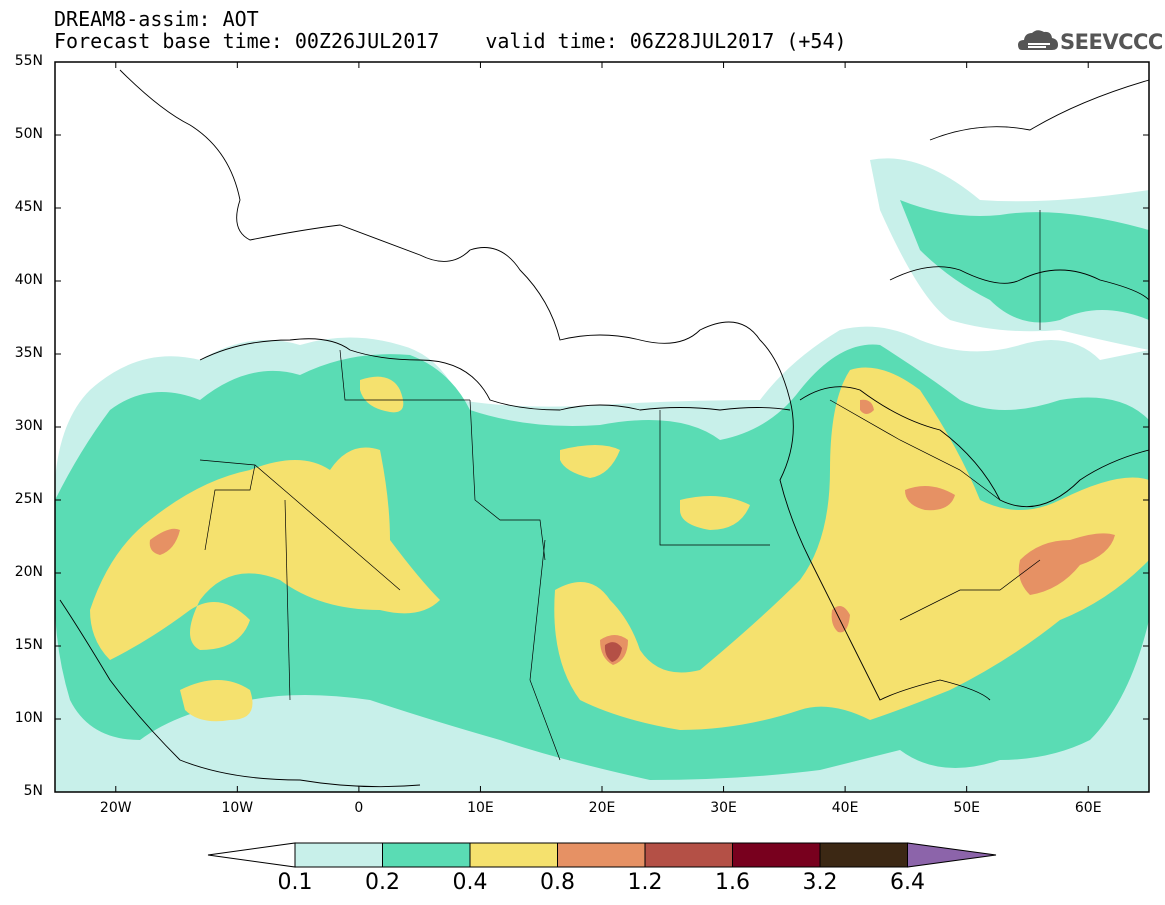 This screenshot has height=905, width=1165. I want to click on lon-label: 60E, so click(1088, 808).